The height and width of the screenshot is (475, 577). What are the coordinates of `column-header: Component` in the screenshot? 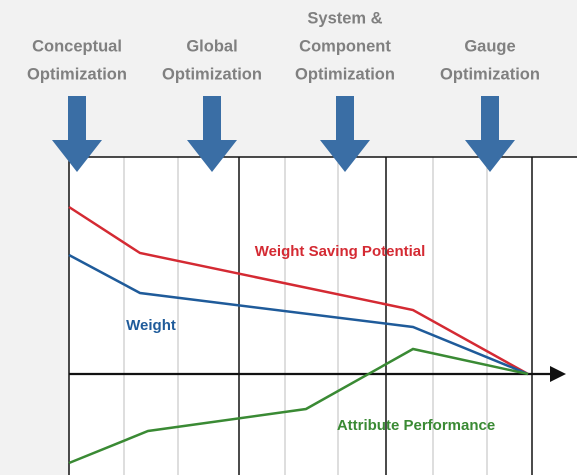 It's located at (345, 46).